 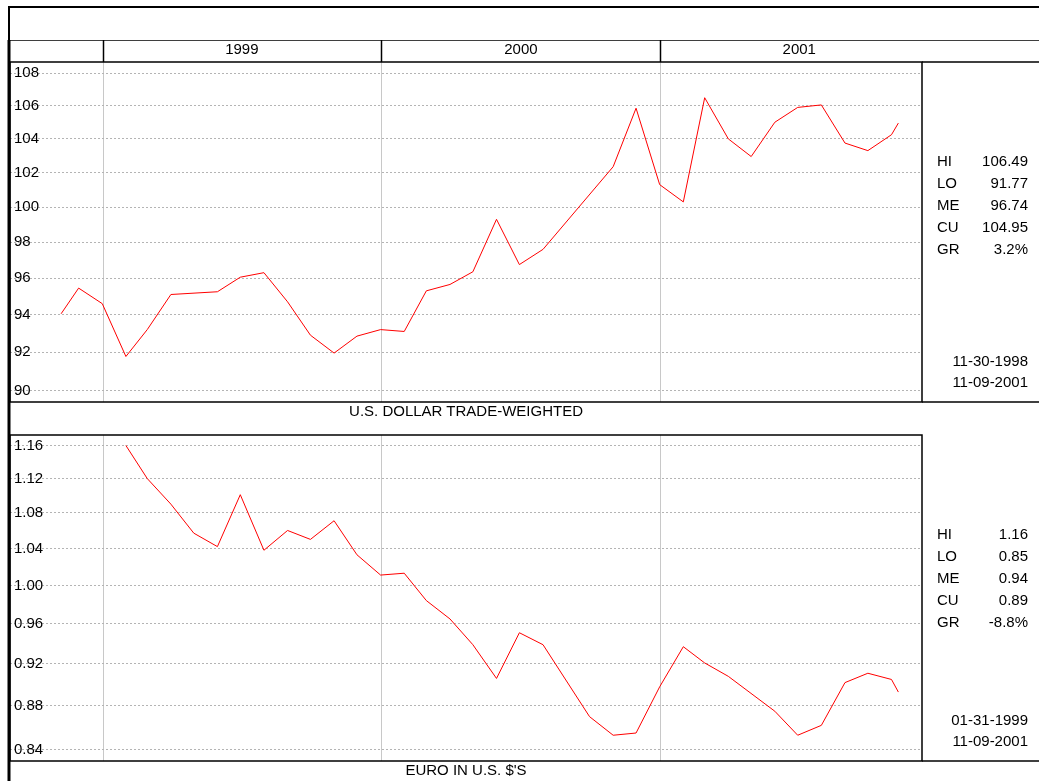 What do you see at coordinates (982, 600) in the screenshot?
I see `text: CU 0.89` at bounding box center [982, 600].